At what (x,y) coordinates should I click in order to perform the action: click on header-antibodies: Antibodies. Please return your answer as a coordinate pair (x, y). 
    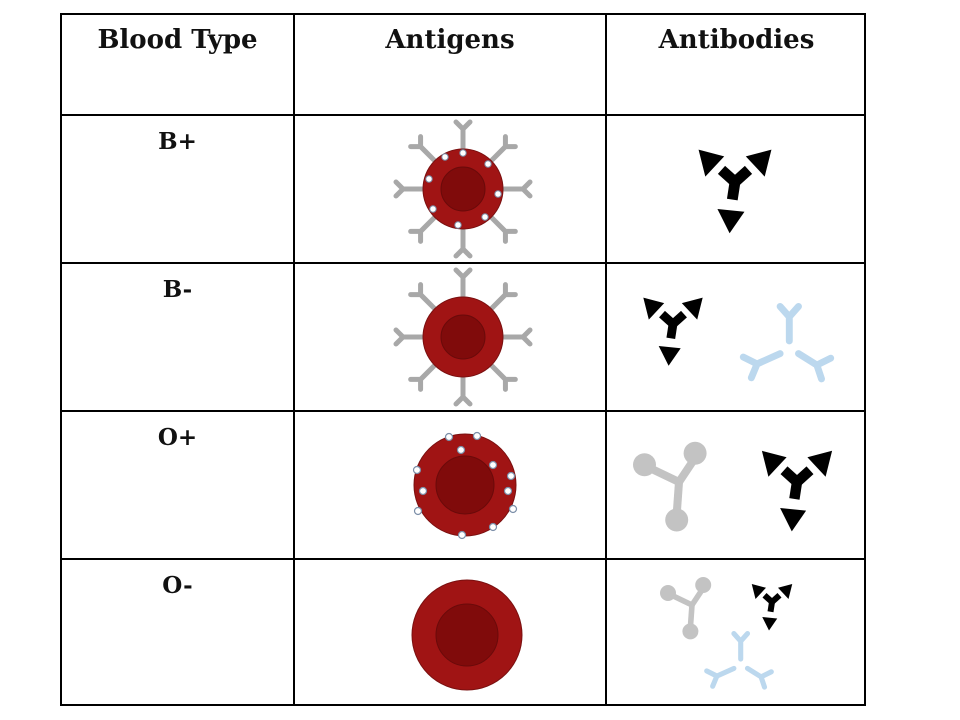
    Looking at the image, I should click on (735, 64).